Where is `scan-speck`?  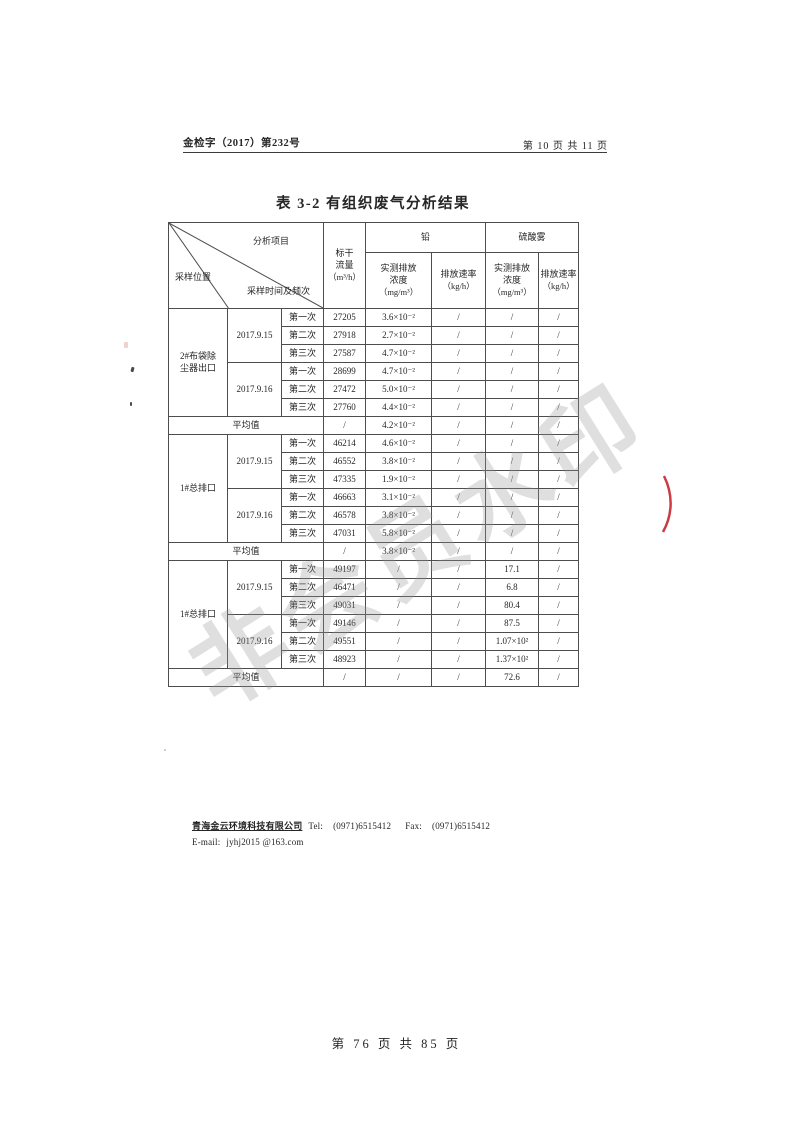
scan-speck is located at coordinates (132, 369).